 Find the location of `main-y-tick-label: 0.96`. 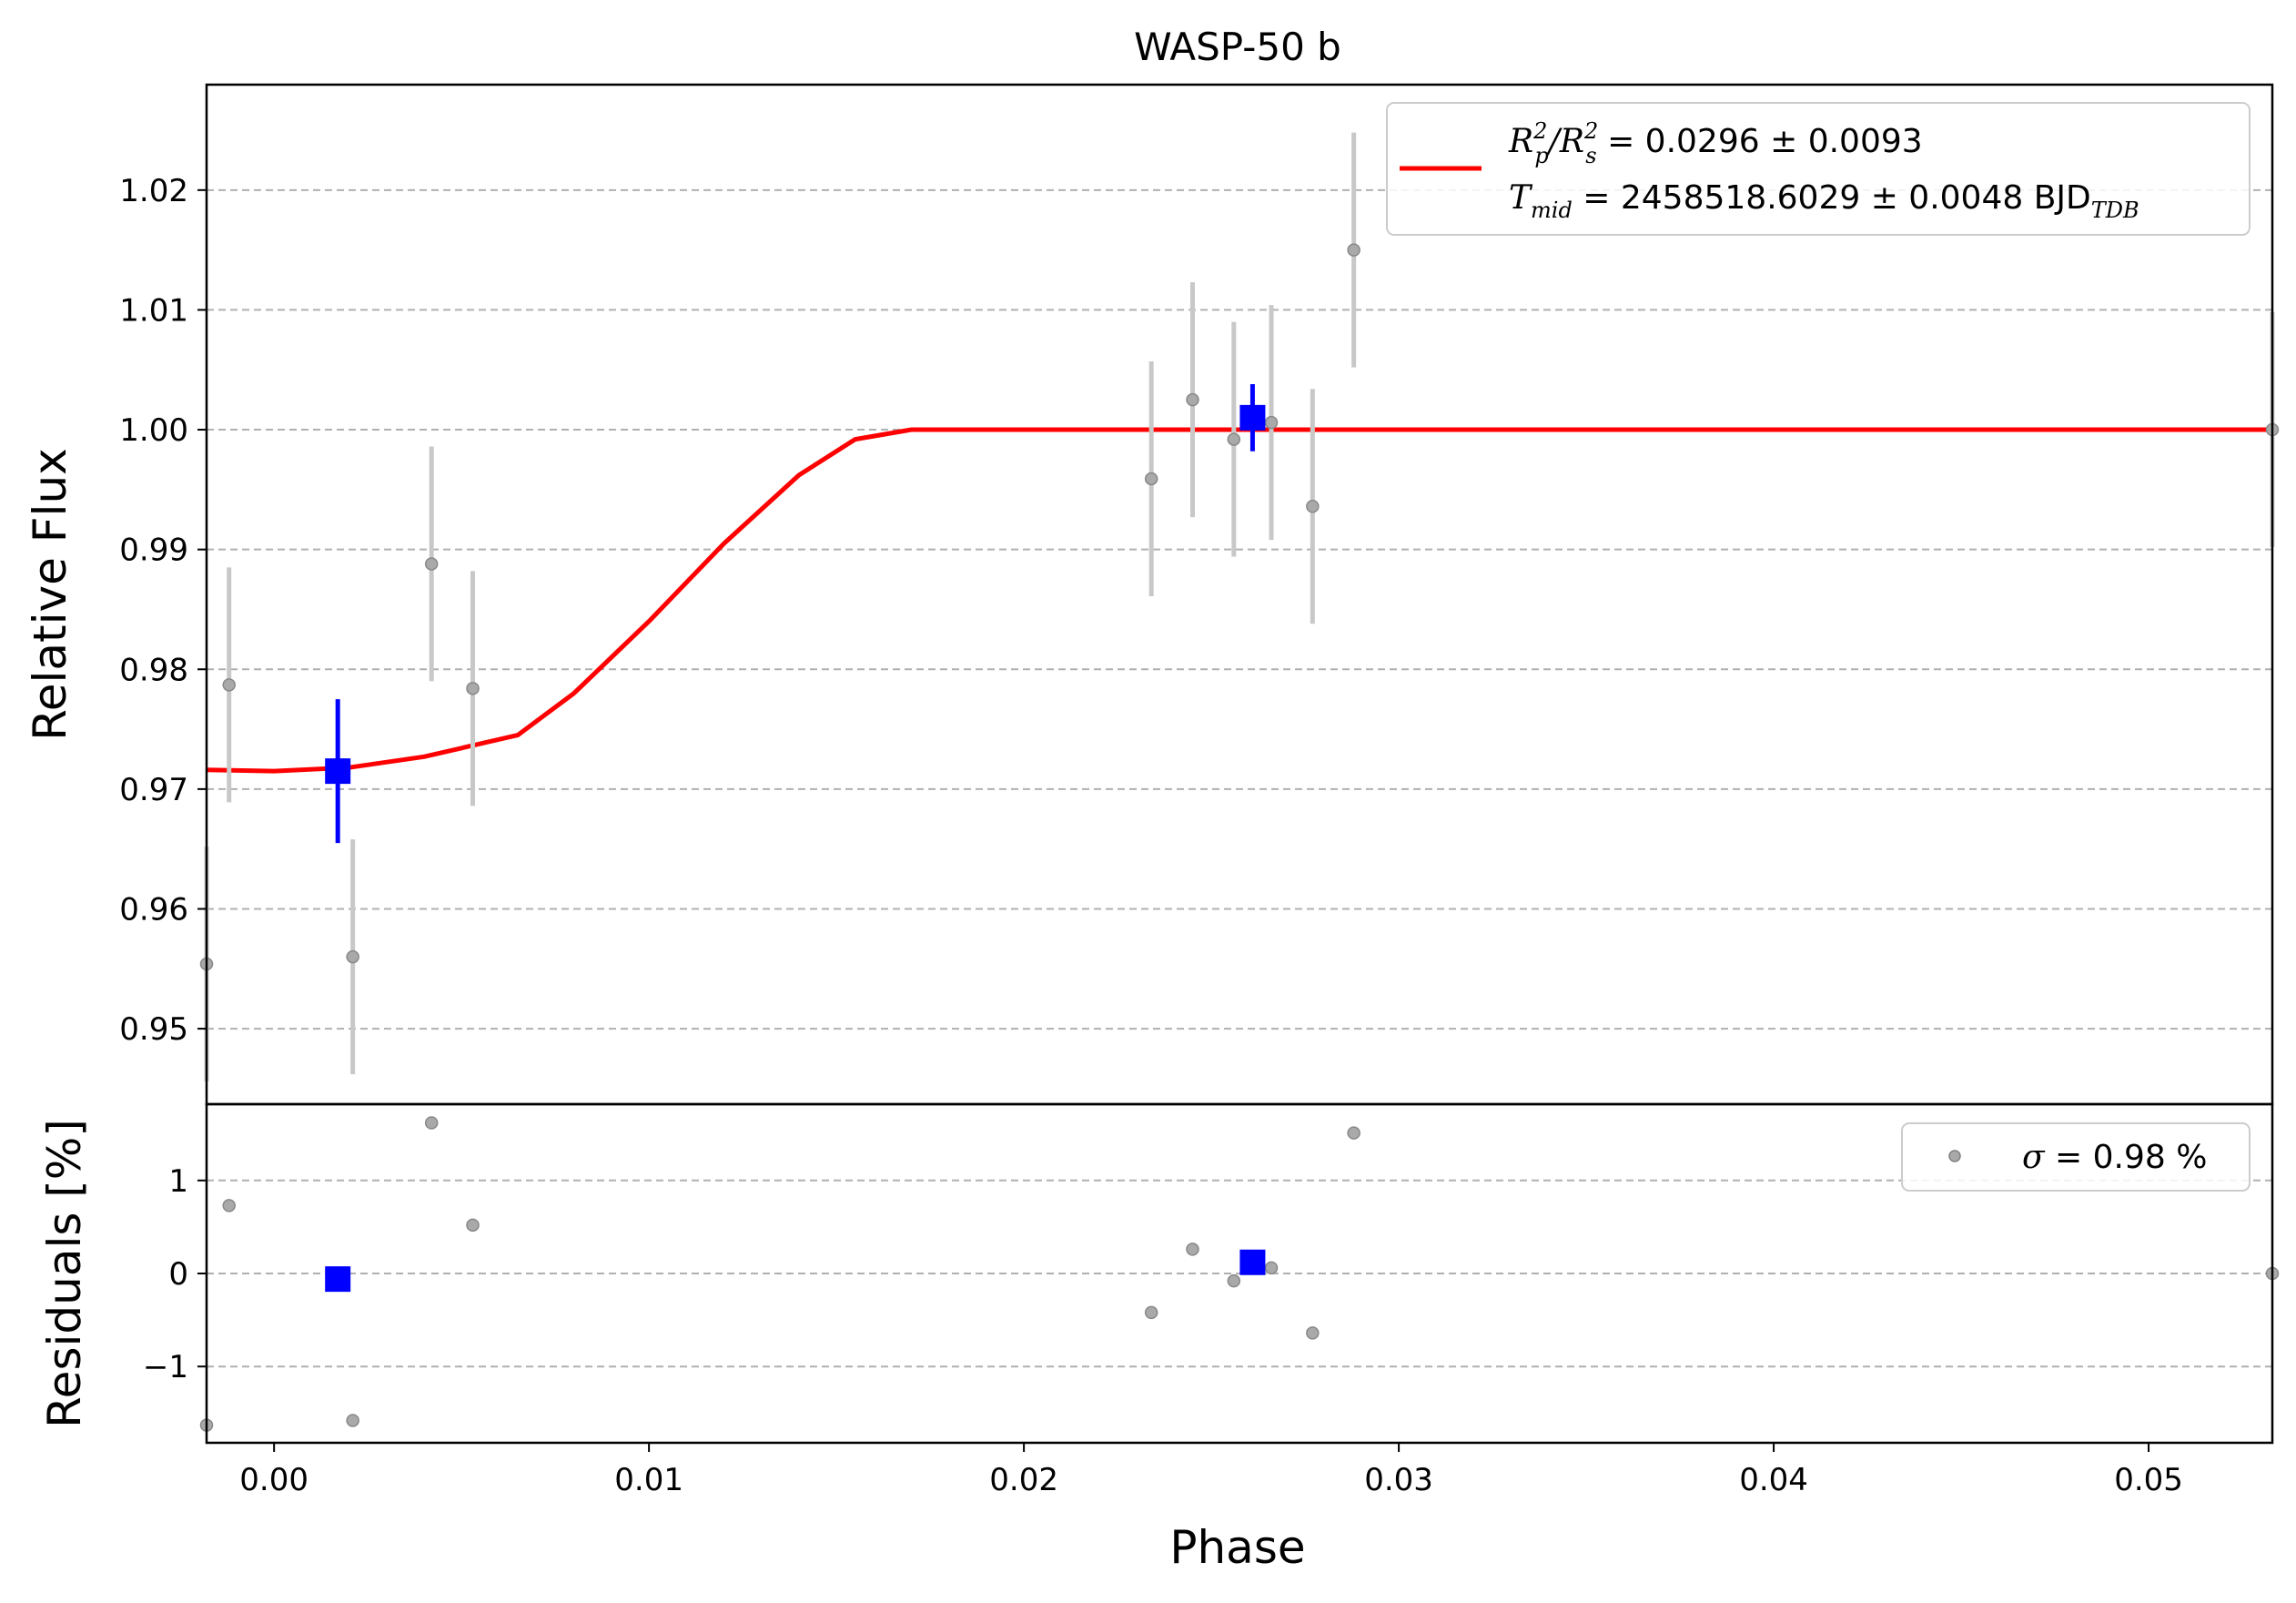

main-y-tick-label: 0.96 is located at coordinates (153, 909).